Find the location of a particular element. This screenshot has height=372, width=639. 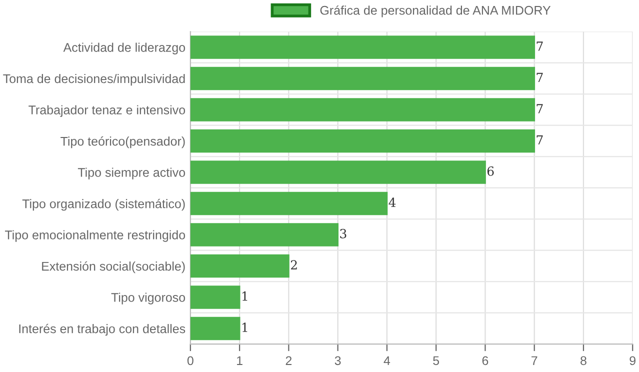

x-tick-label: 0 is located at coordinates (190, 361).